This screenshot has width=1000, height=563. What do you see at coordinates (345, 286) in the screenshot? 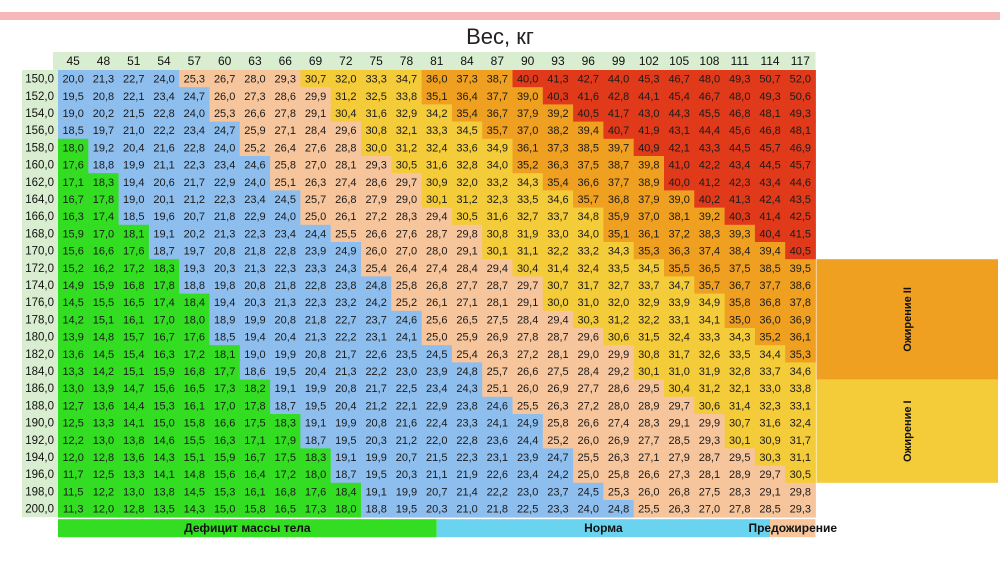
I see `bmi-value: 23,8` at bounding box center [345, 286].